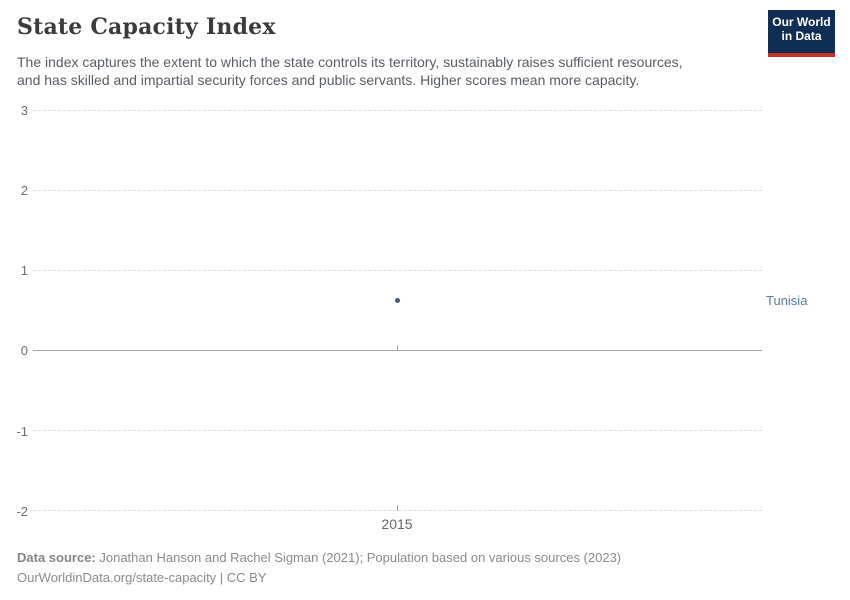 Image resolution: width=850 pixels, height=600 pixels. What do you see at coordinates (397, 300) in the screenshot?
I see `data-point-tunisia` at bounding box center [397, 300].